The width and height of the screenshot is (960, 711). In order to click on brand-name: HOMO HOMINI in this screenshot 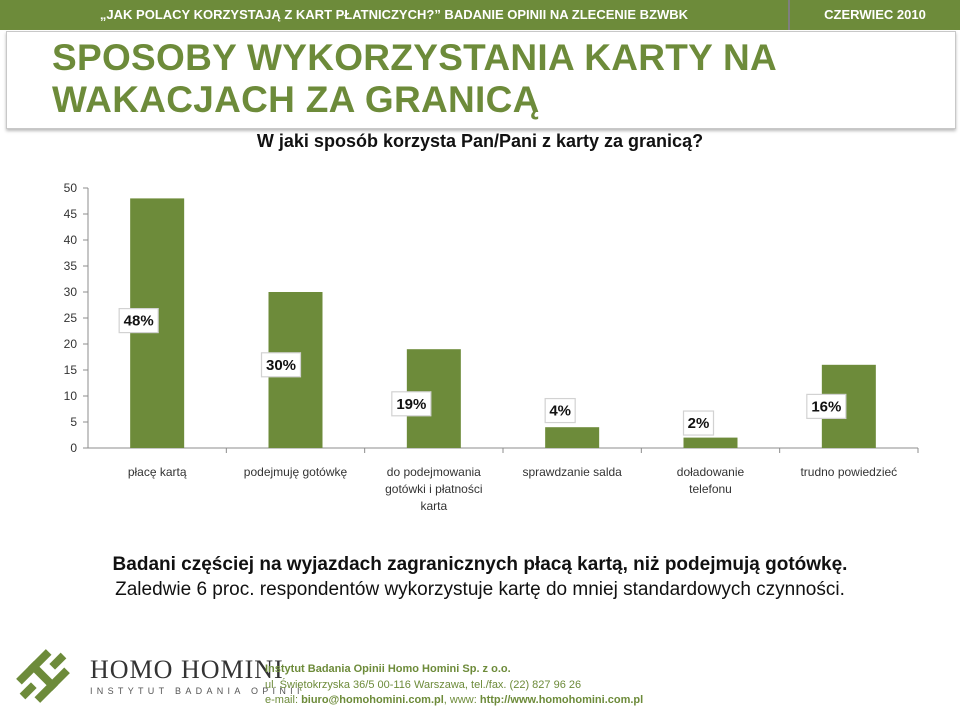, I will do `click(187, 669)`.